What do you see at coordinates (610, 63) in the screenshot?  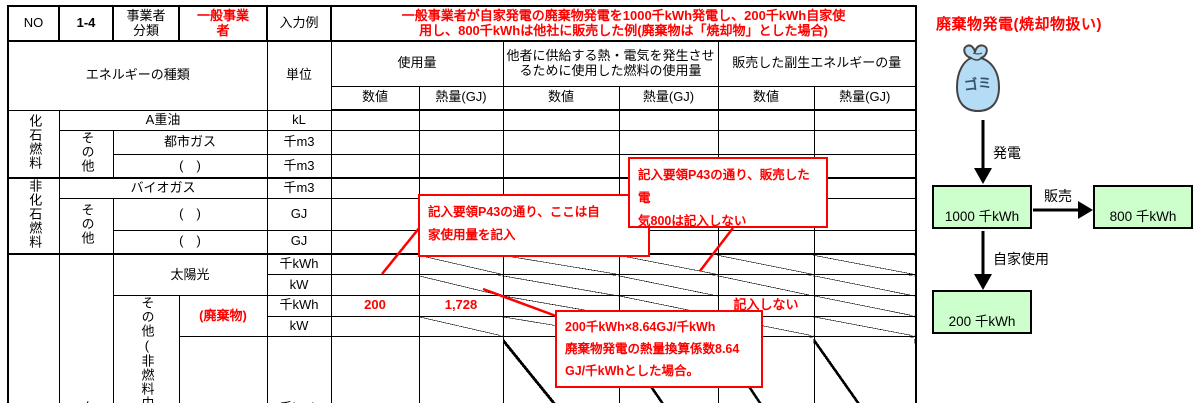 I see `supplied-fuel-group-header: 他者に供給する熱・電気を発生させるために使用した燃料の使用量` at bounding box center [610, 63].